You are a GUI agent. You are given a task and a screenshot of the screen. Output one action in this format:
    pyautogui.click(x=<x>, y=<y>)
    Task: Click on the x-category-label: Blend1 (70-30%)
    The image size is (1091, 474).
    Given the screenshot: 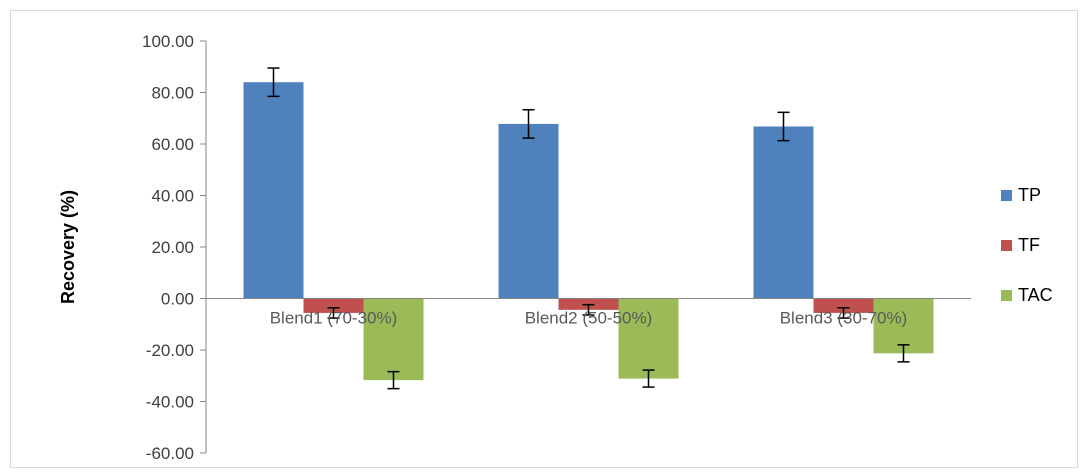 What is the action you would take?
    pyautogui.click(x=334, y=318)
    